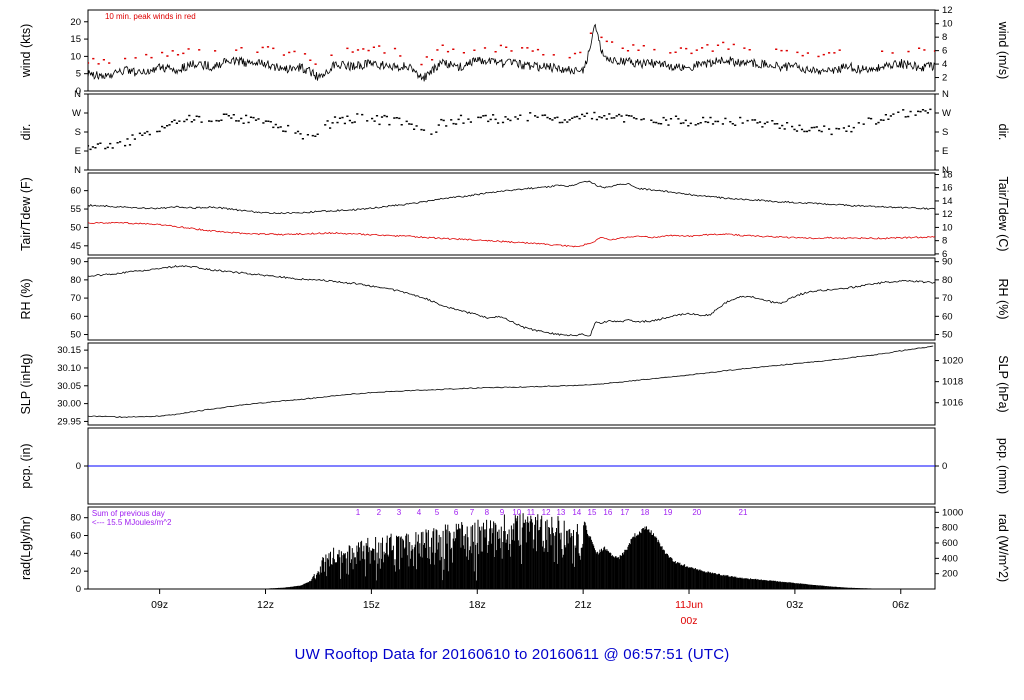 This screenshot has height=700, width=1024. Describe the element at coordinates (516, 512) in the screenshot. I see `mj-marker-10: 10` at that location.